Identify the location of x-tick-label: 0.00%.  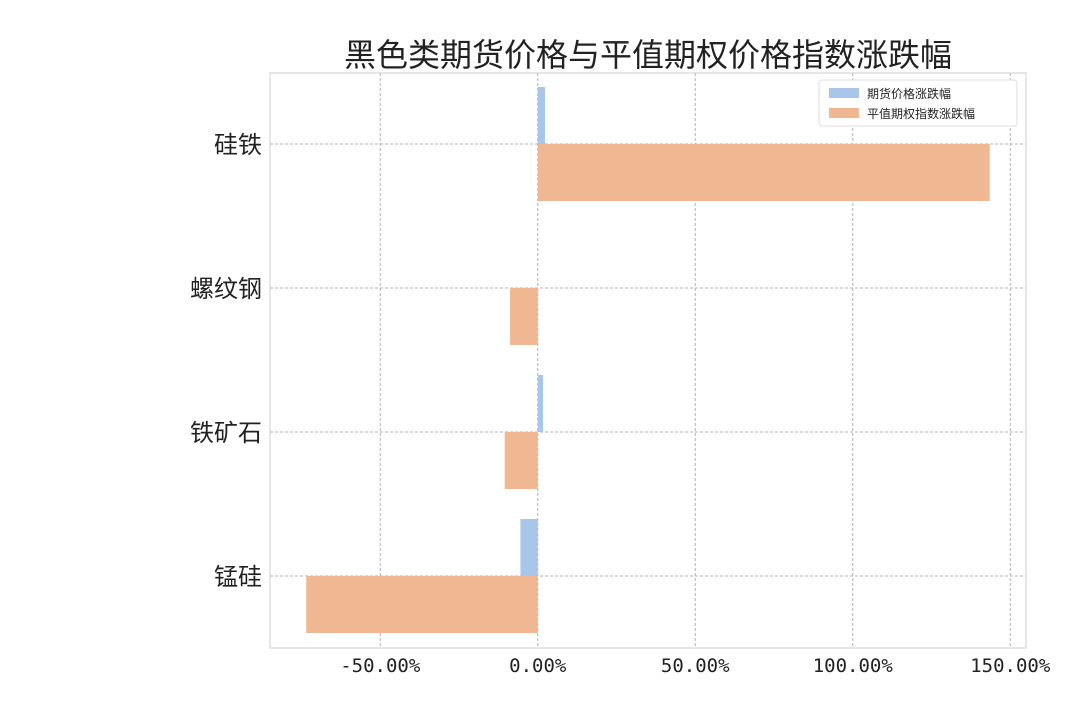
(538, 666).